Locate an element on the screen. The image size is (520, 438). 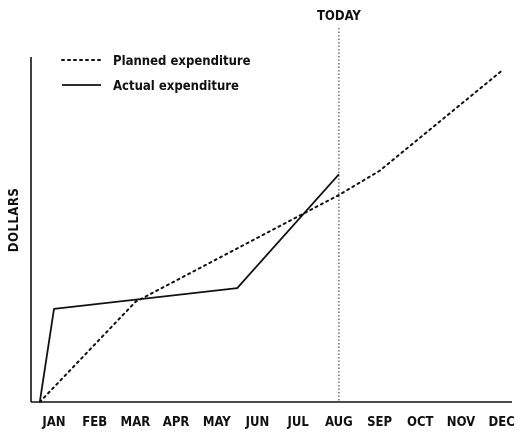
legend-label-actual: Actual expenditure is located at coordinates (176, 86).